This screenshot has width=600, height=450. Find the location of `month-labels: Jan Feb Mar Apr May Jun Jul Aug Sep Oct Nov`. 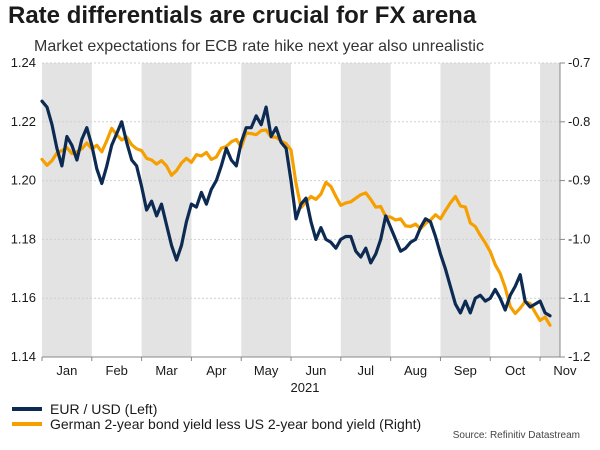

month-labels: Jan Feb Mar Apr May Jun Jul Aug Sep Oct Nov is located at coordinates (309, 367).